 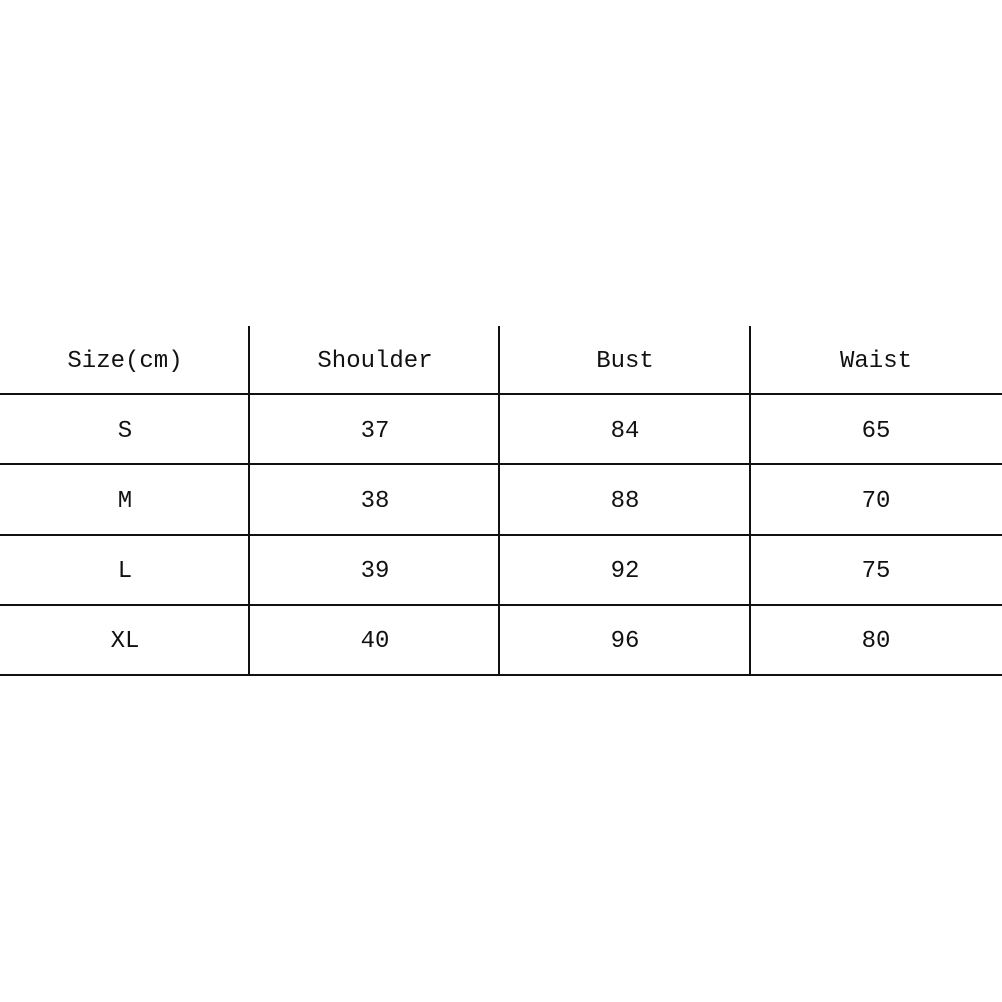 What do you see at coordinates (875, 361) in the screenshot?
I see `header-waist: Waist` at bounding box center [875, 361].